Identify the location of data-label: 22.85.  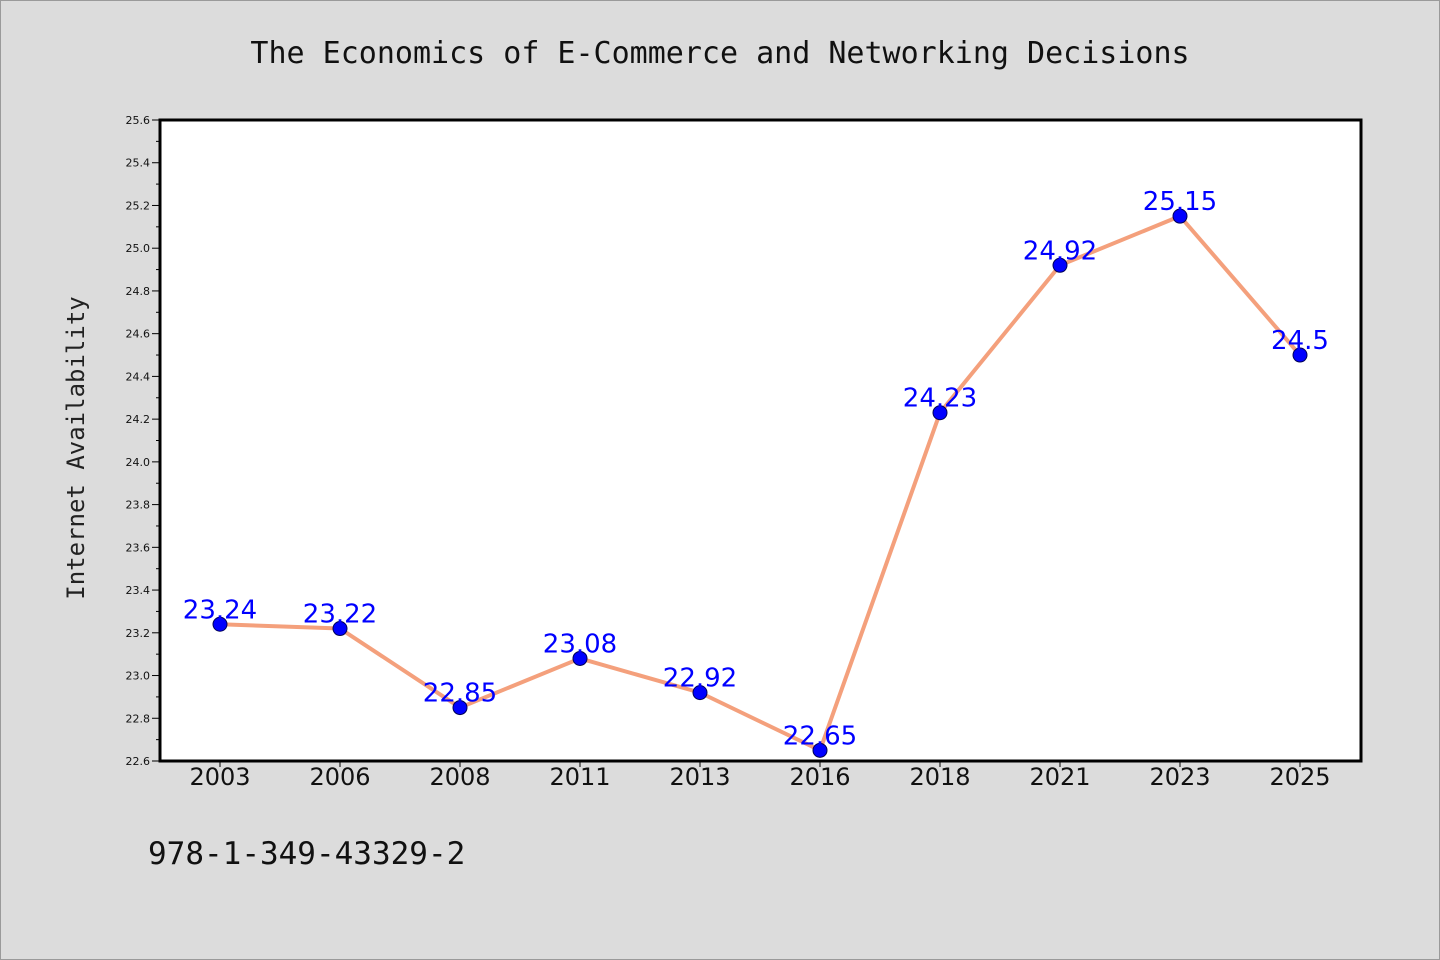
(460, 694).